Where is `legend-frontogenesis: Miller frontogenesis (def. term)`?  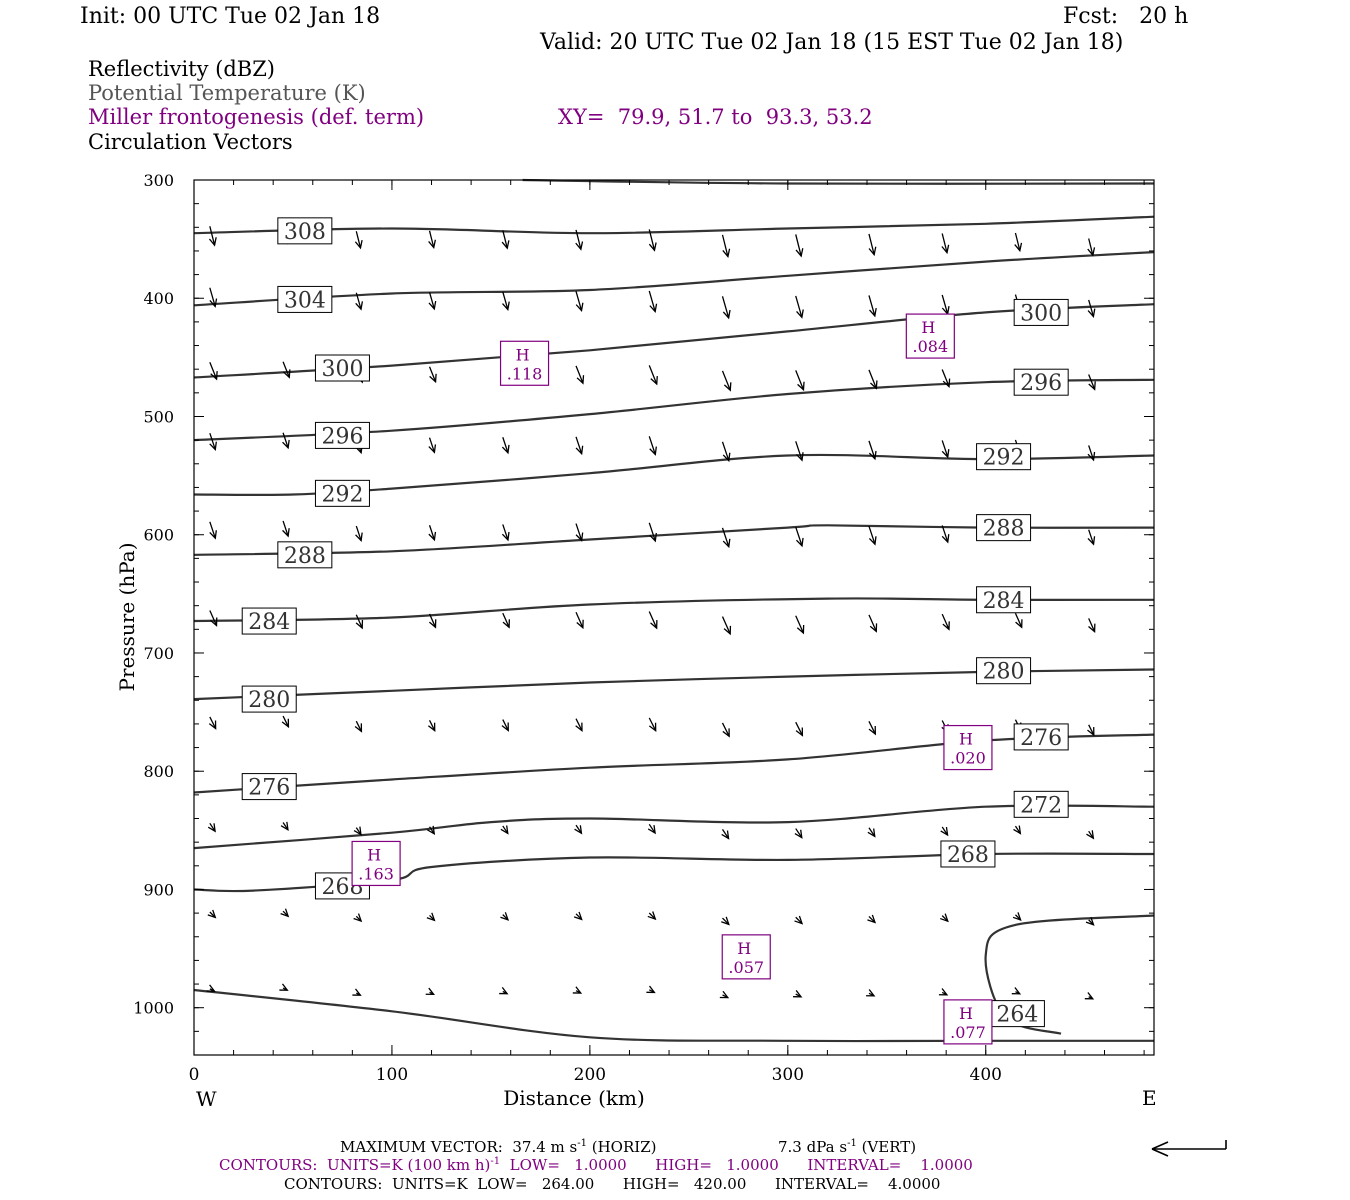 legend-frontogenesis: Miller frontogenesis (def. term) is located at coordinates (256, 117).